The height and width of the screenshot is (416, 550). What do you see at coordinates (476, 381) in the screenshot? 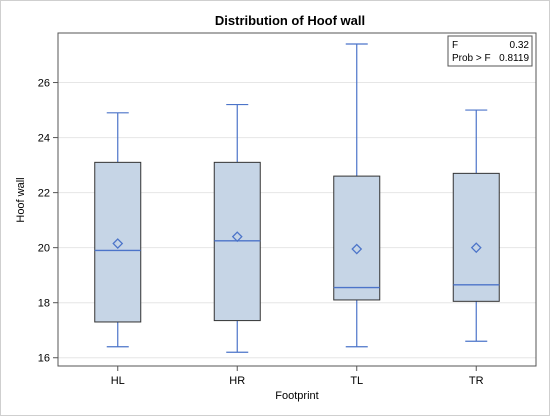
I see `x-tick-label-TR: TR` at bounding box center [476, 381].